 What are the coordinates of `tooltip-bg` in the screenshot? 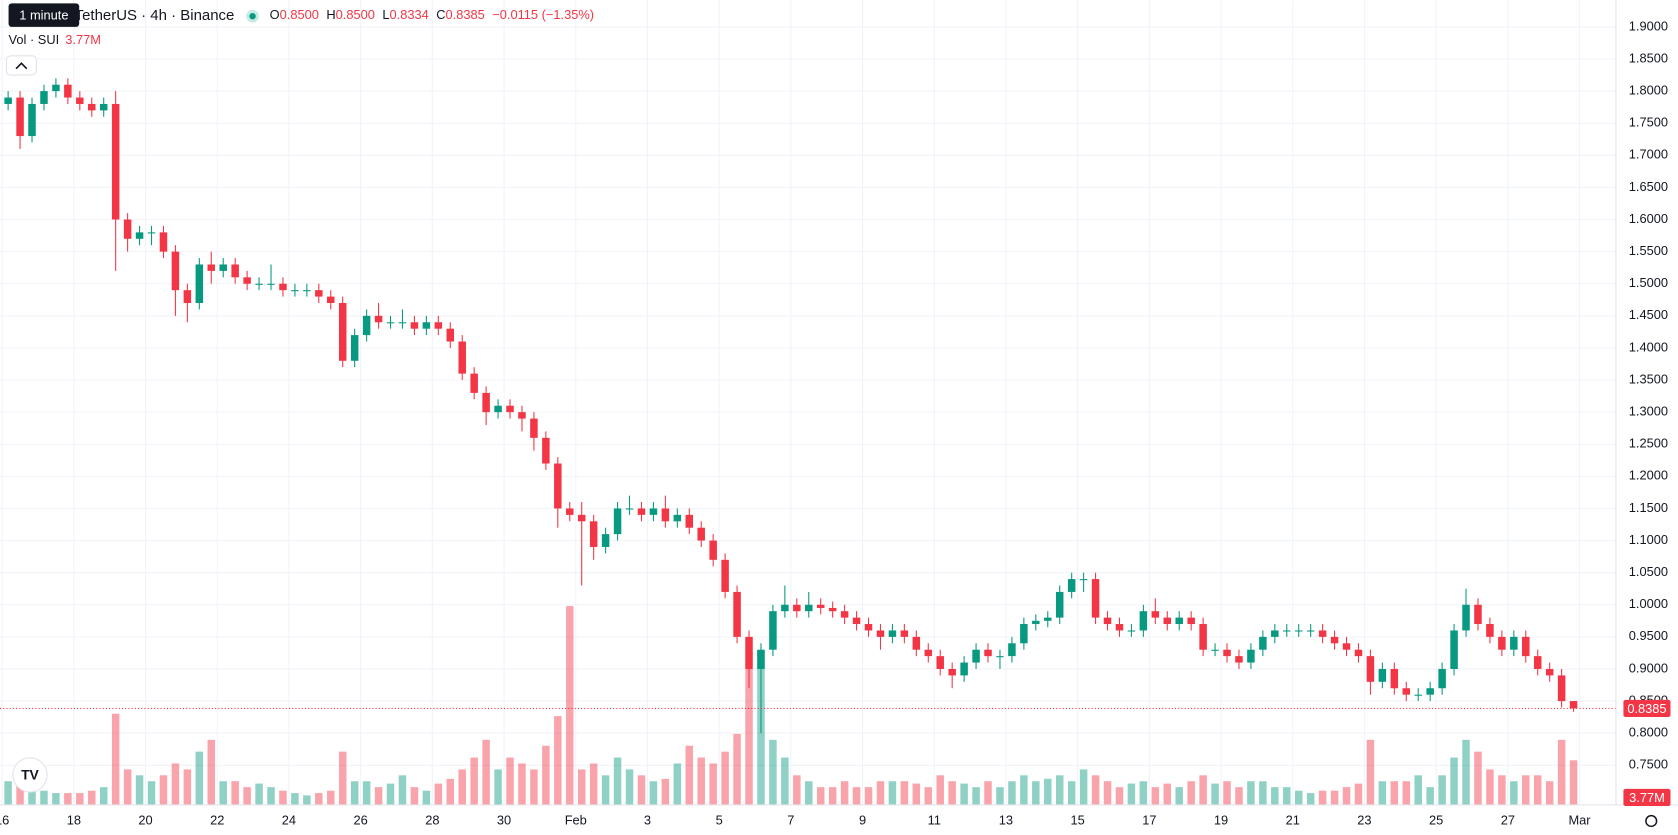 It's located at (44, 15).